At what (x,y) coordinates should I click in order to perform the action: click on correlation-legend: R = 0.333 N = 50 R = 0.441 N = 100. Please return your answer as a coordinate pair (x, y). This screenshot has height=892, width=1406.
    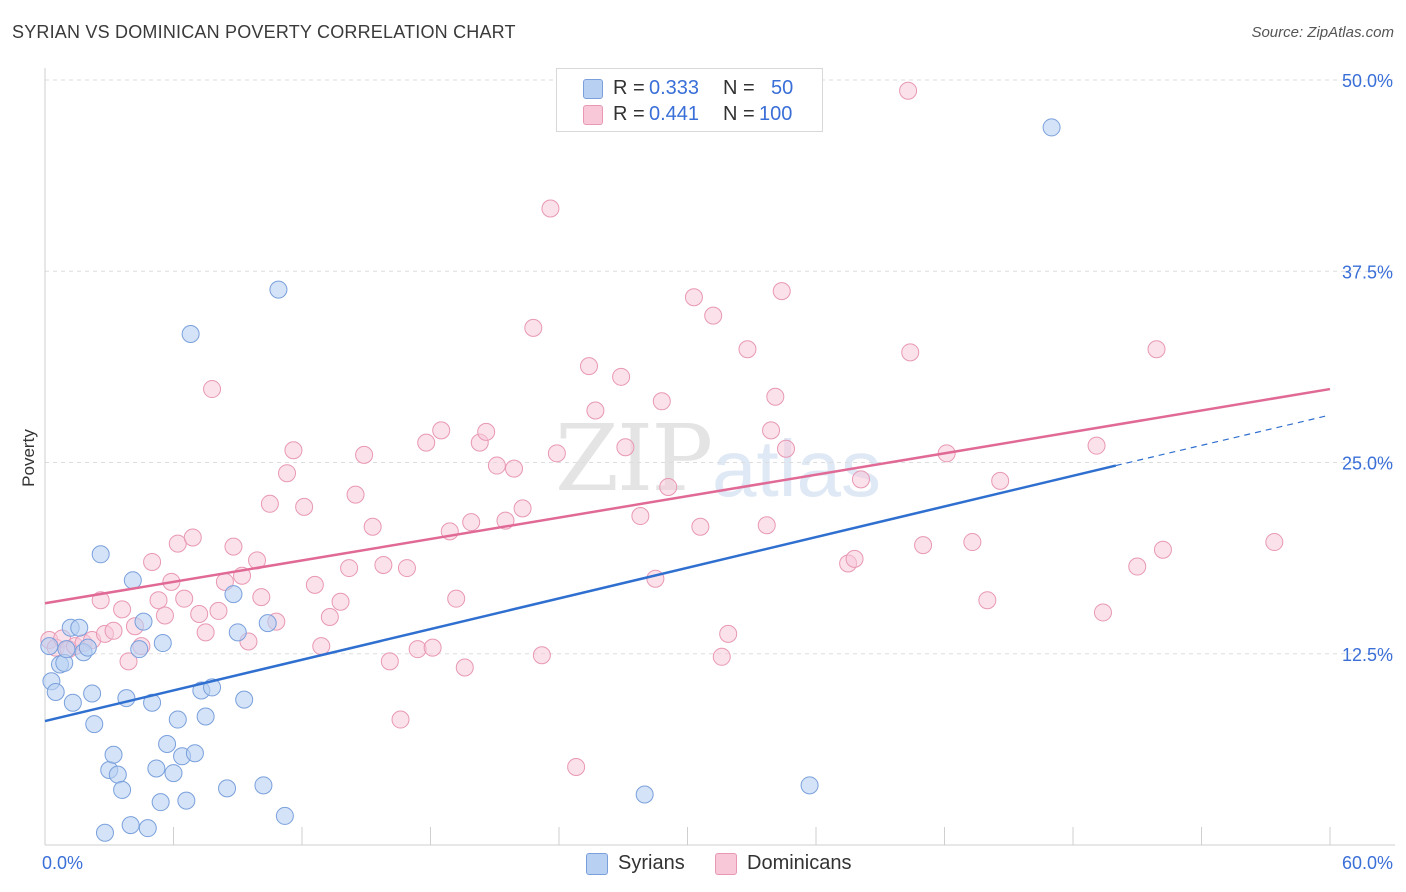
    Looking at the image, I should click on (689, 100).